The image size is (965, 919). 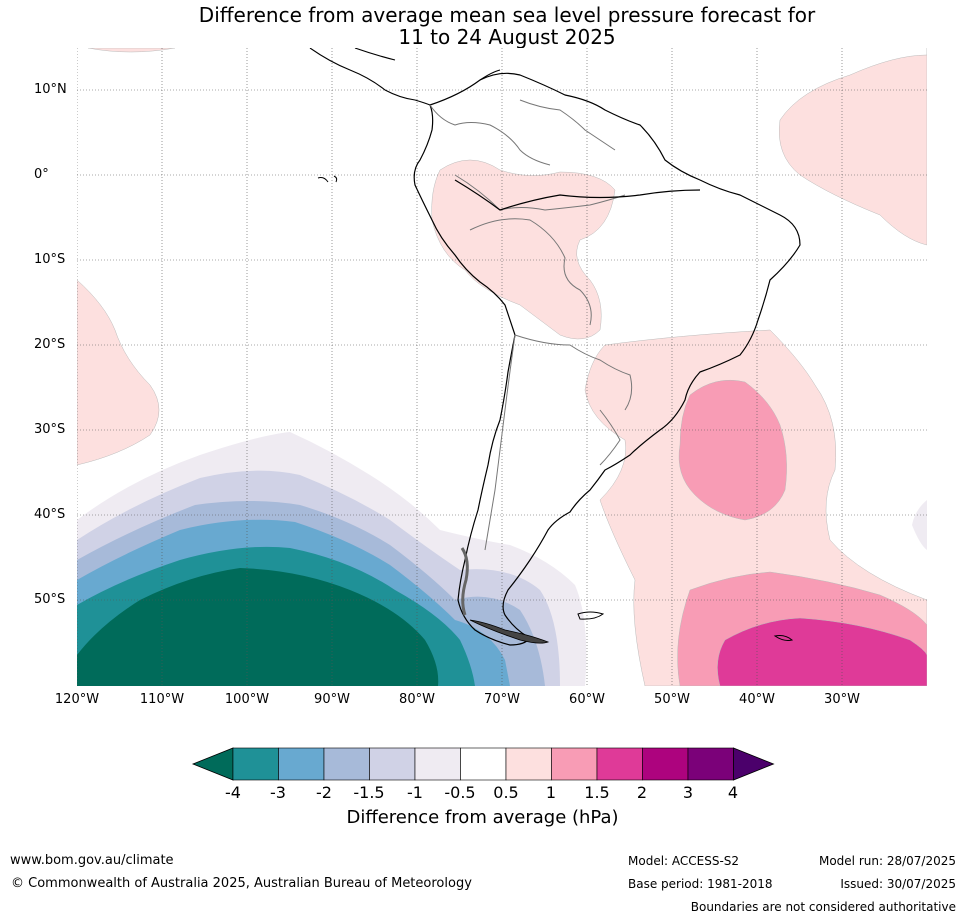 What do you see at coordinates (822, 651) in the screenshot?
I see `contour-pos-1-5-south` at bounding box center [822, 651].